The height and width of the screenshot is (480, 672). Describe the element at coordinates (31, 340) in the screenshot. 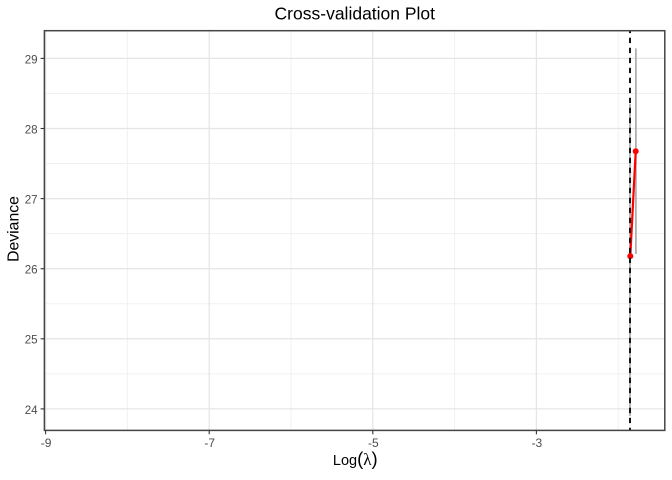

I see `svg-text: 25` at that location.